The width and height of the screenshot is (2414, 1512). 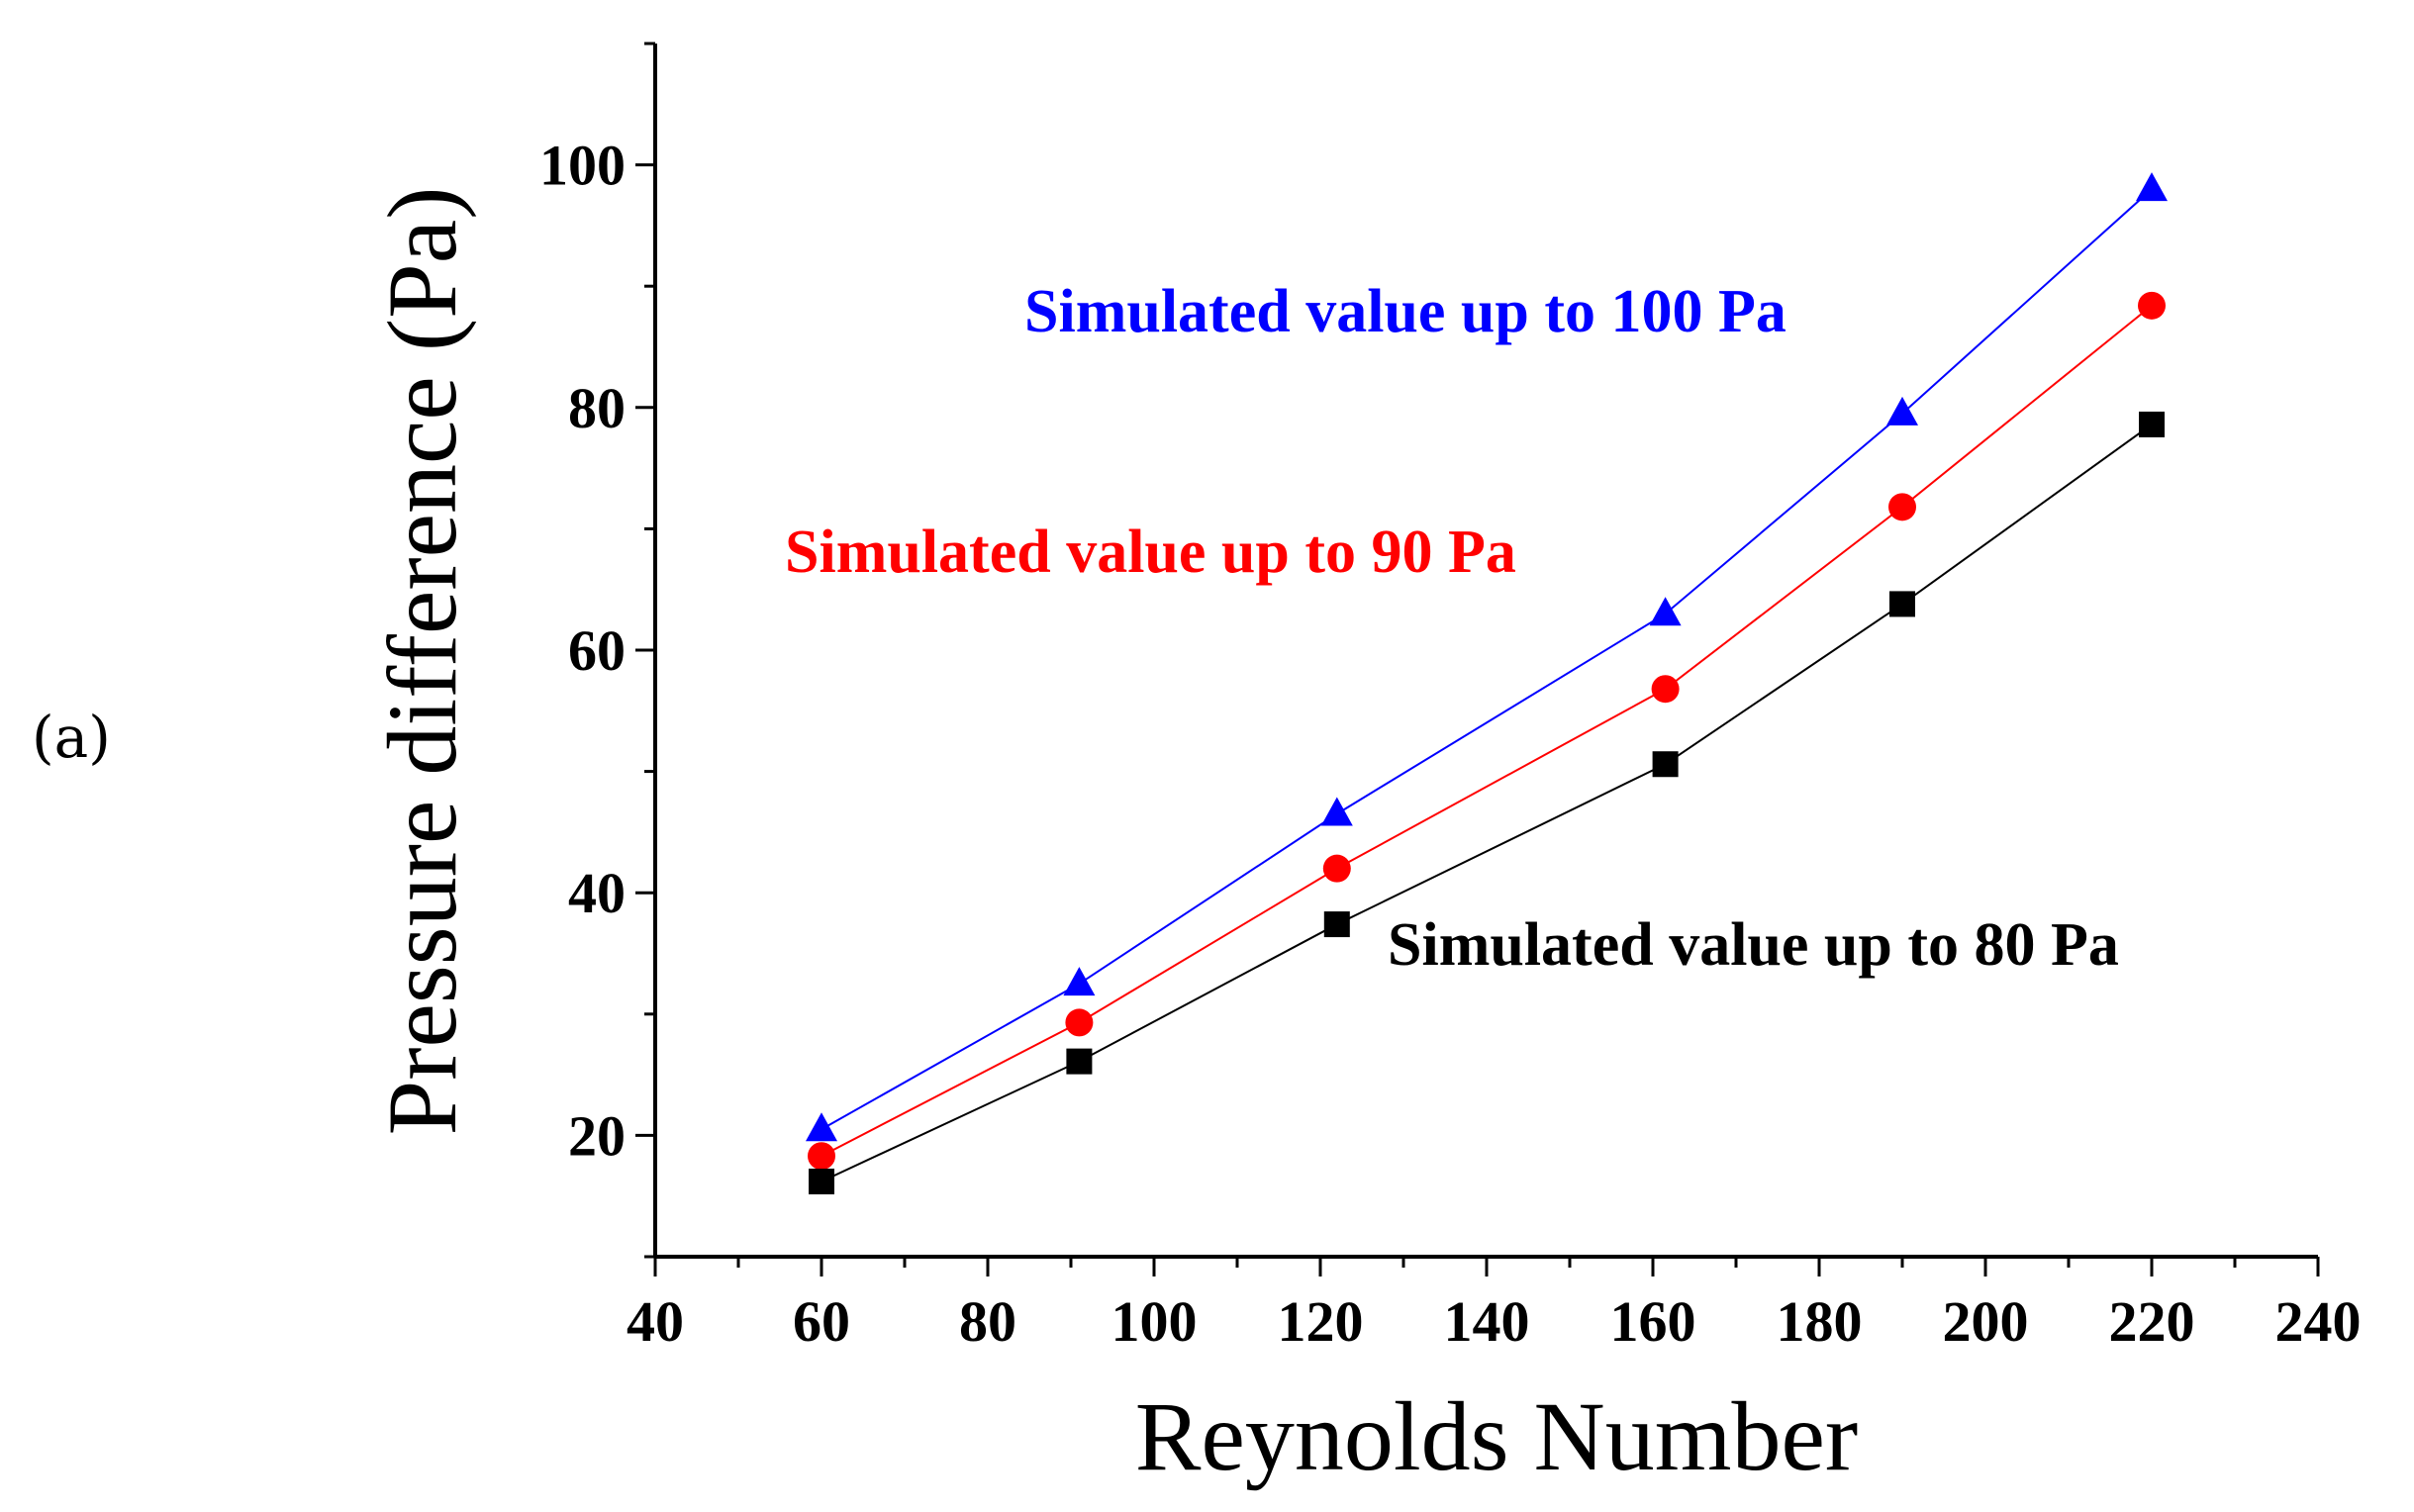 What do you see at coordinates (582, 166) in the screenshot?
I see `y-tick-label: 100` at bounding box center [582, 166].